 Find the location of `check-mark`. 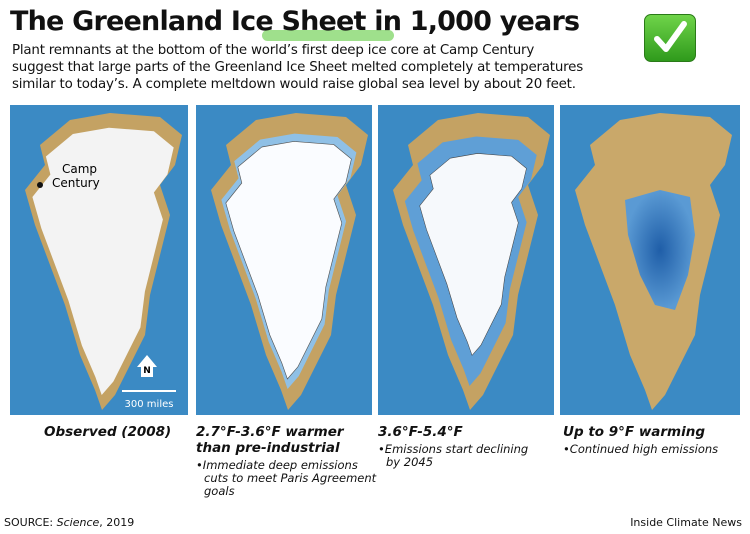

check-mark is located at coordinates (670, 36).